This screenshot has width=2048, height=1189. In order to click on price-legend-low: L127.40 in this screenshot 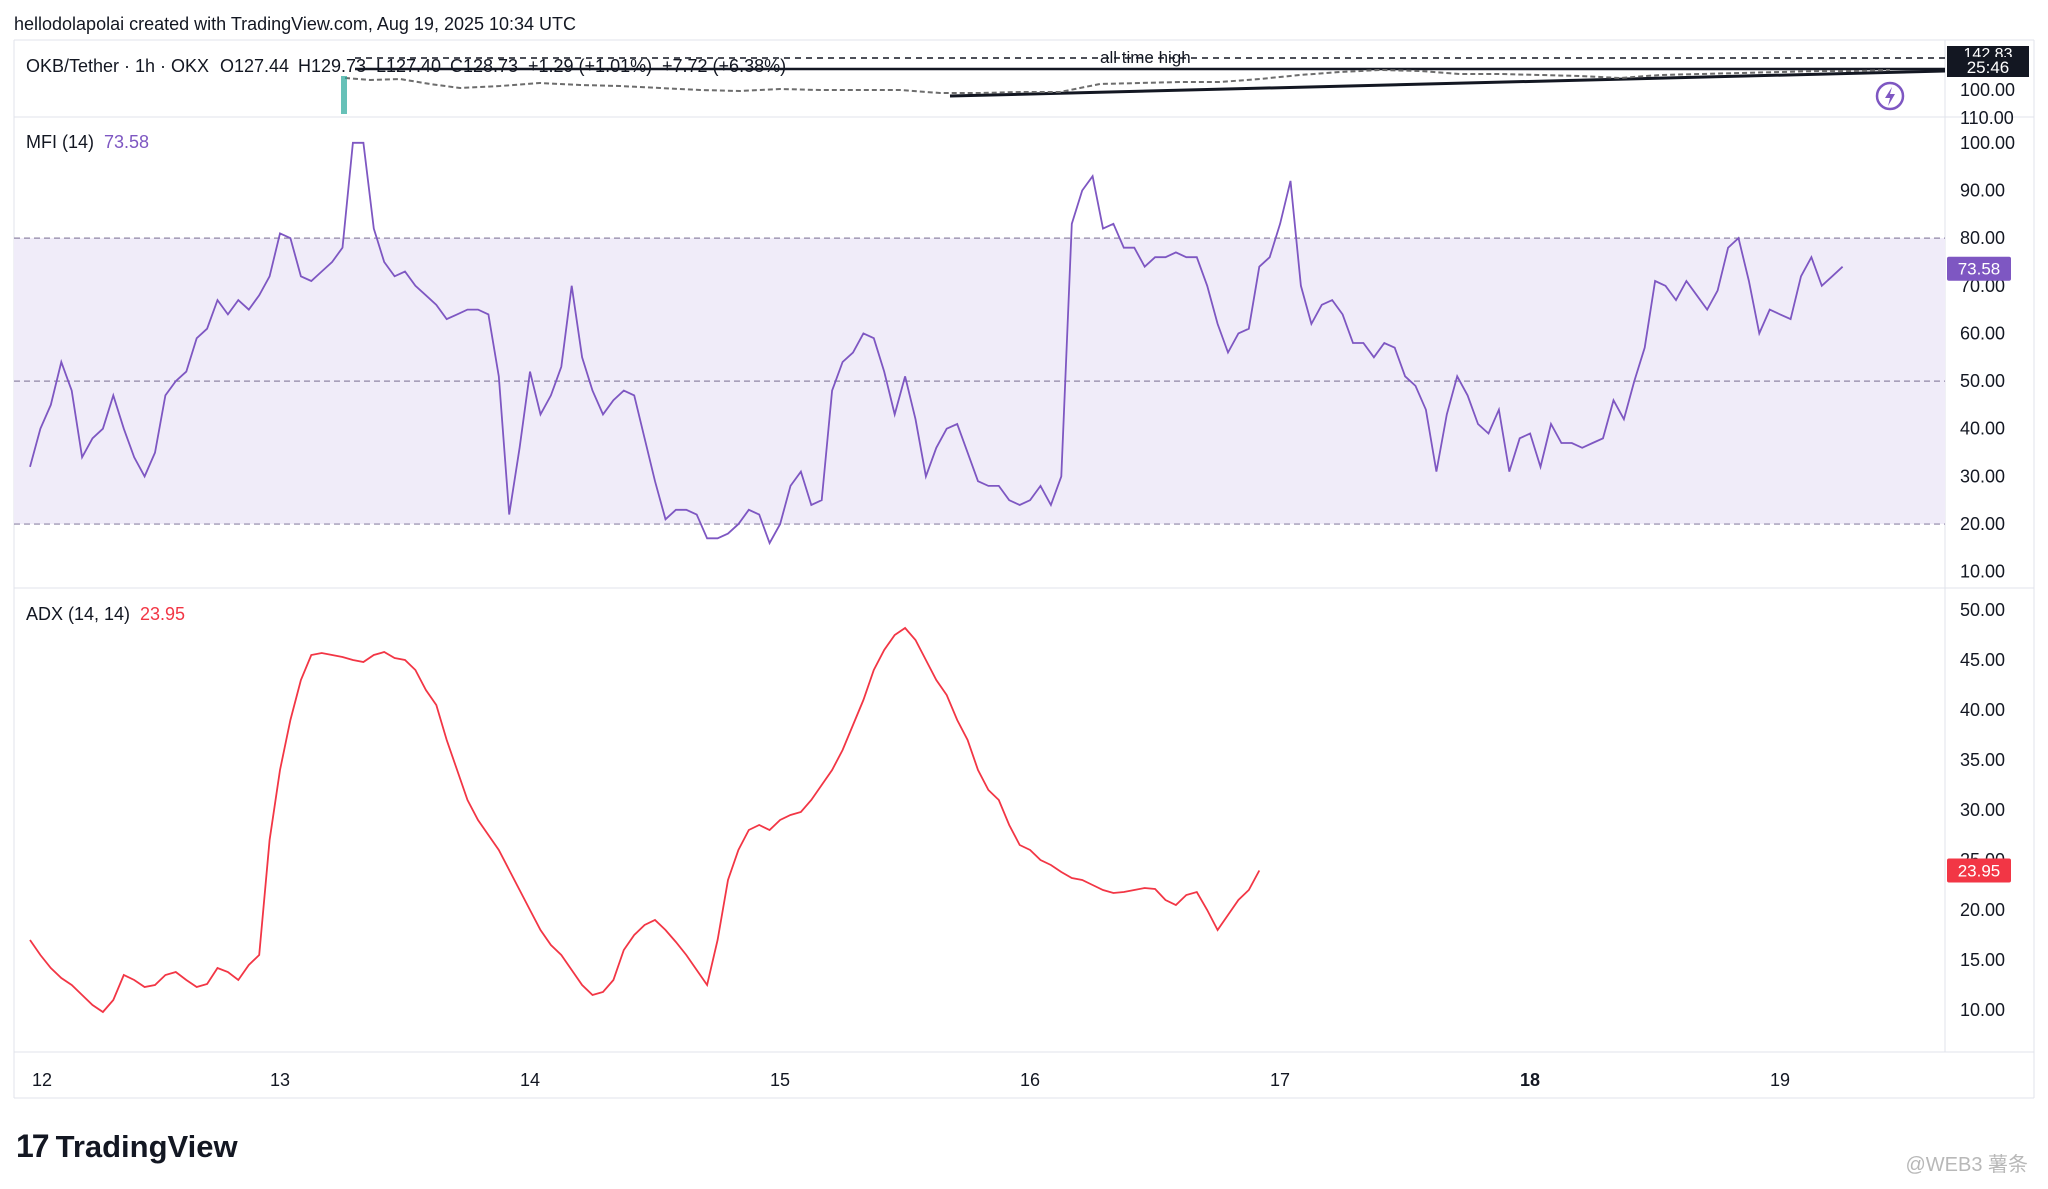, I will do `click(408, 66)`.